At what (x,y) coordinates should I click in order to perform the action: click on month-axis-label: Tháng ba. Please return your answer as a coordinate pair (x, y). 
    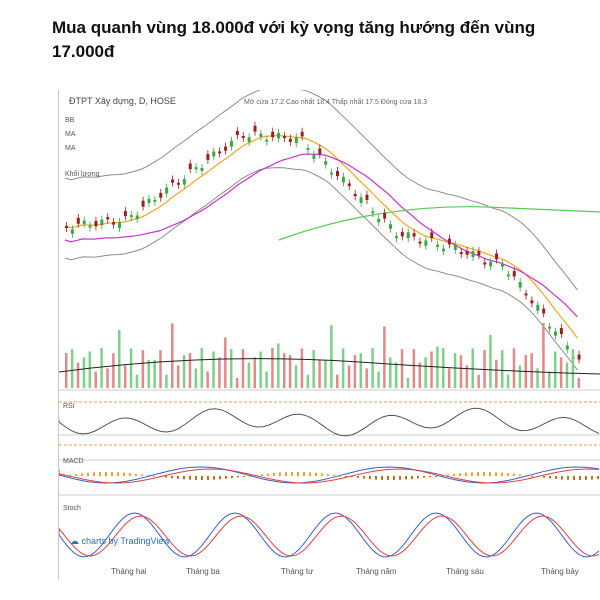
    Looking at the image, I should click on (203, 571).